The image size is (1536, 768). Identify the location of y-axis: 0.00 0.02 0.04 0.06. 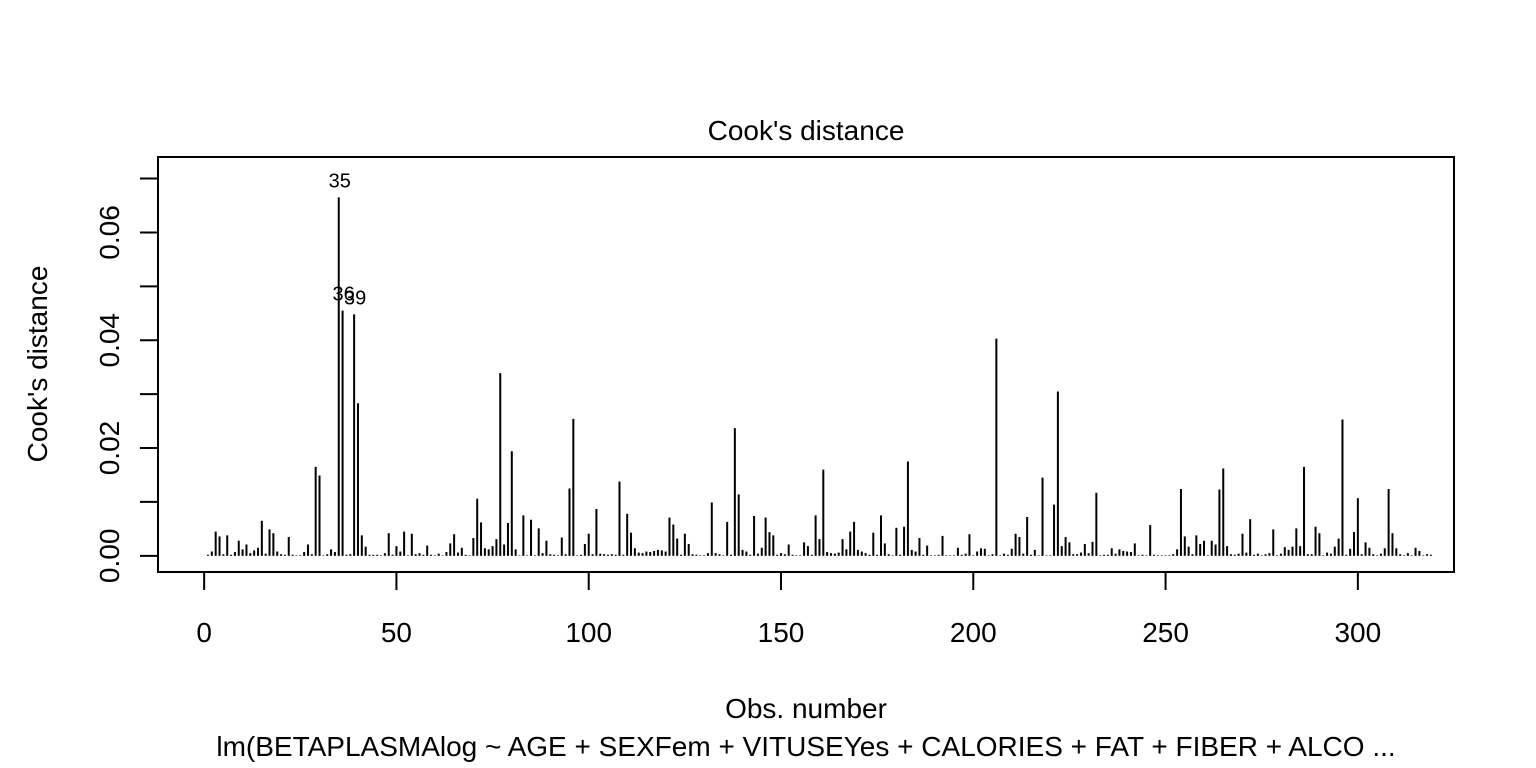
(126, 380).